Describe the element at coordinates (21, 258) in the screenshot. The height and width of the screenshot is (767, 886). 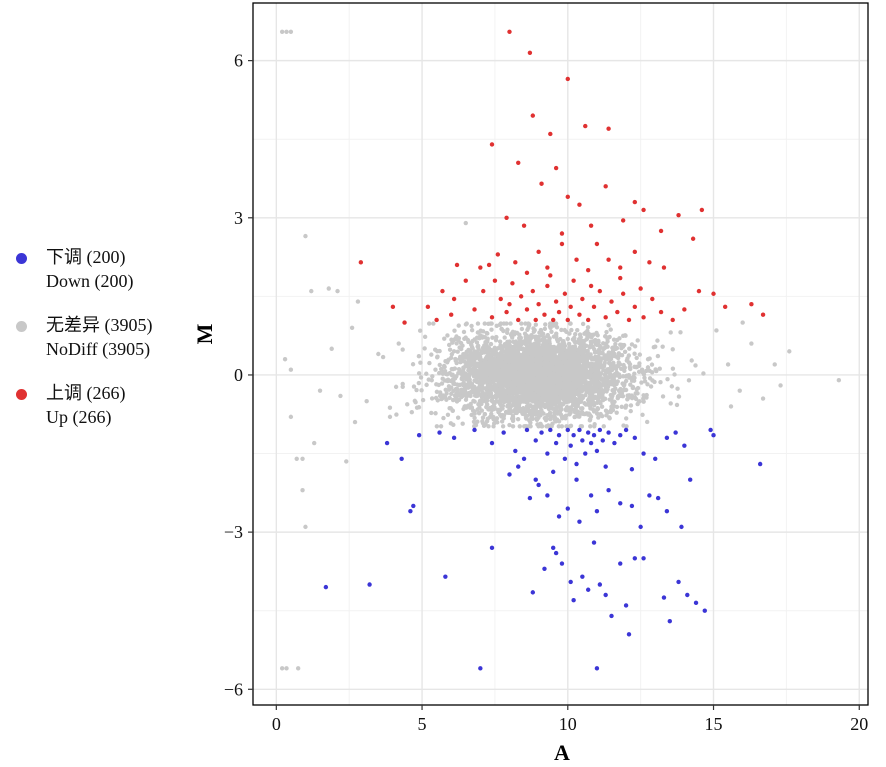
I see `legend-down-dot-icon` at that location.